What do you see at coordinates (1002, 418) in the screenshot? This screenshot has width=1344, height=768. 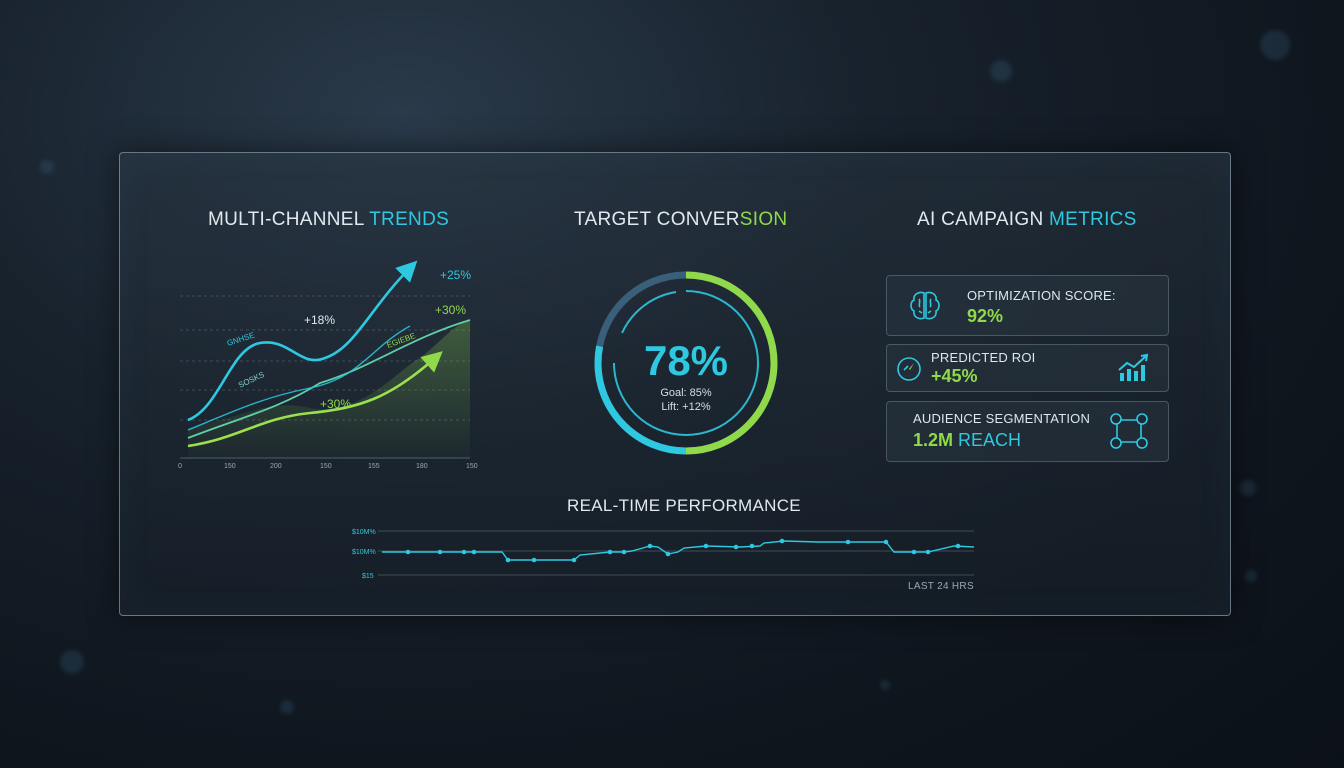 I see `audience-label: AUDIENCE SEGMENTATION` at bounding box center [1002, 418].